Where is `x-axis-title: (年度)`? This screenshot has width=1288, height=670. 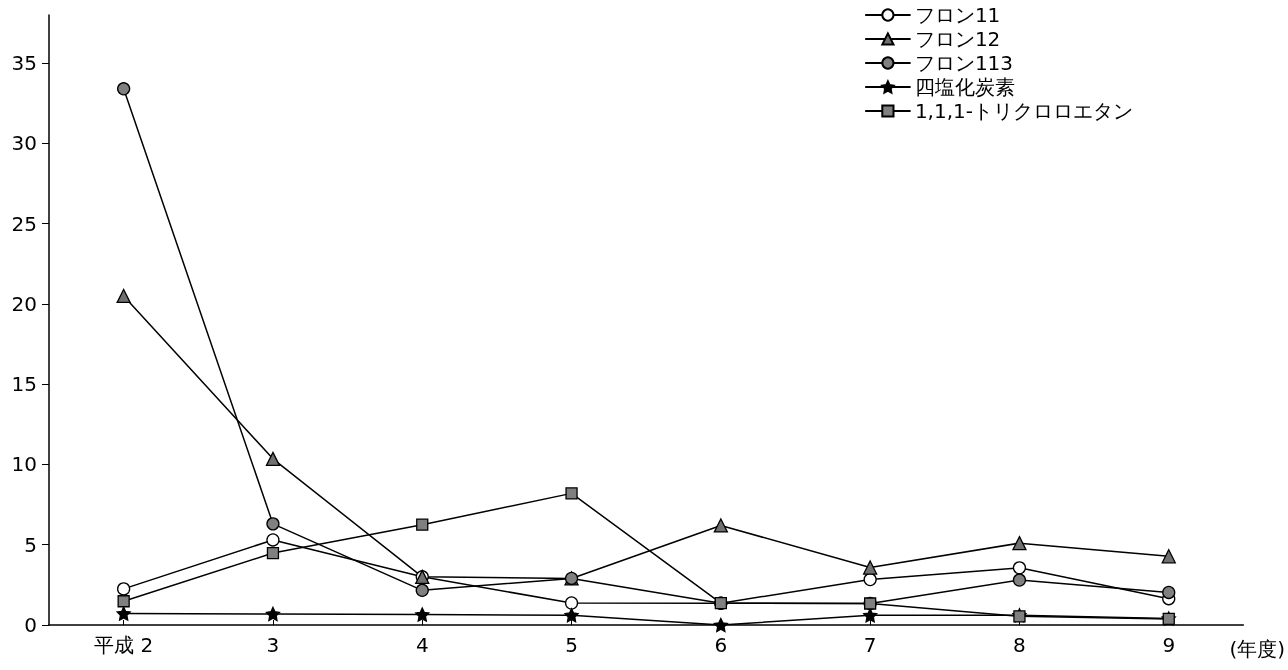 x-axis-title: (年度) is located at coordinates (1257, 649).